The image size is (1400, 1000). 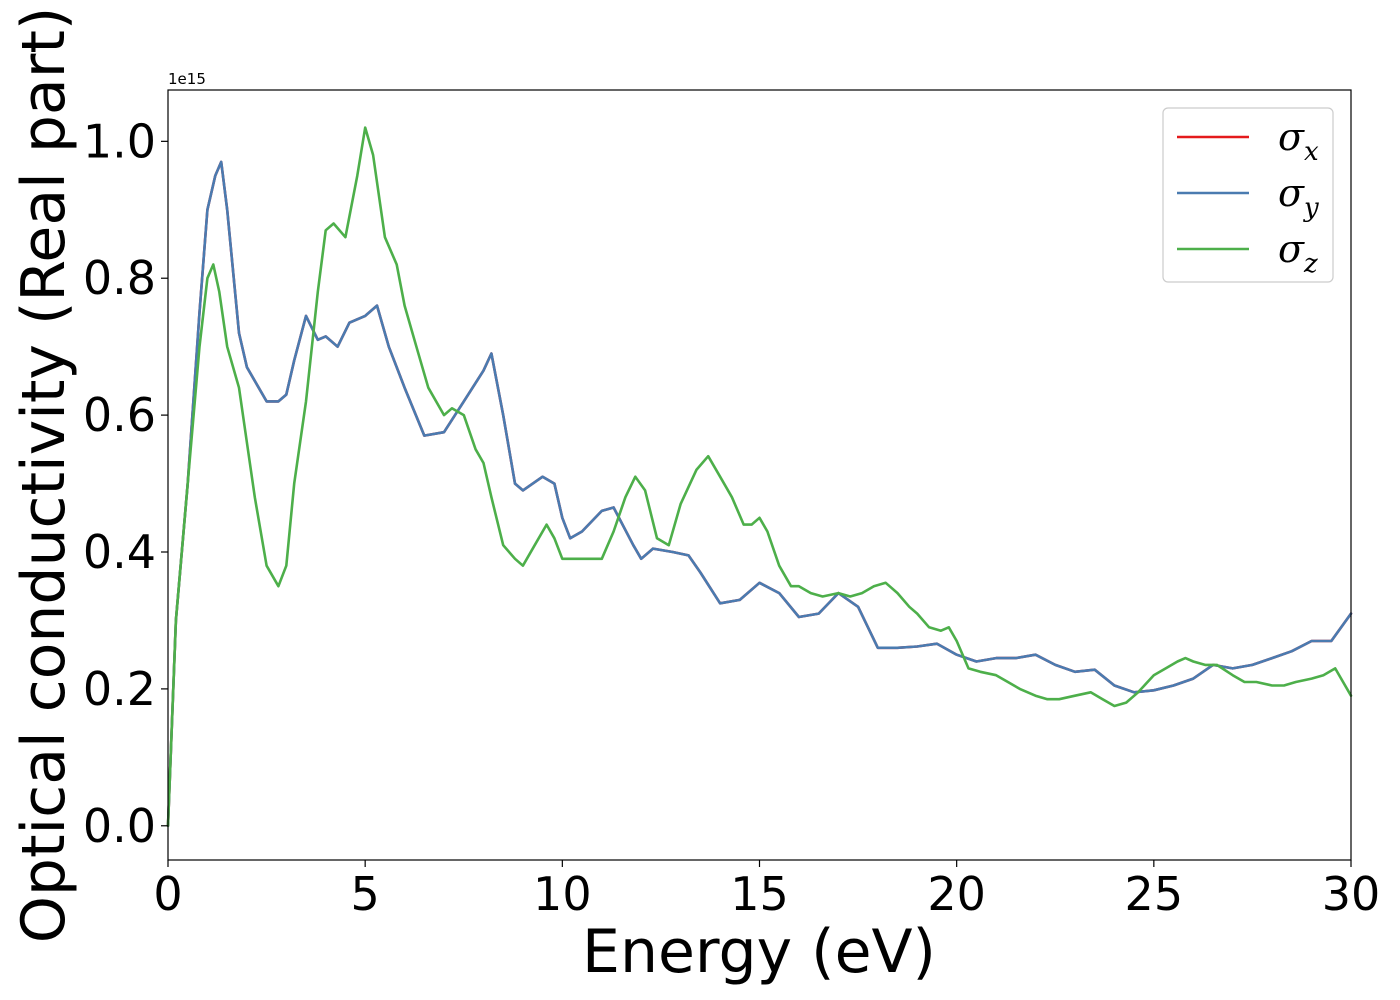 I want to click on x-tick-label: 30, so click(x=1351, y=894).